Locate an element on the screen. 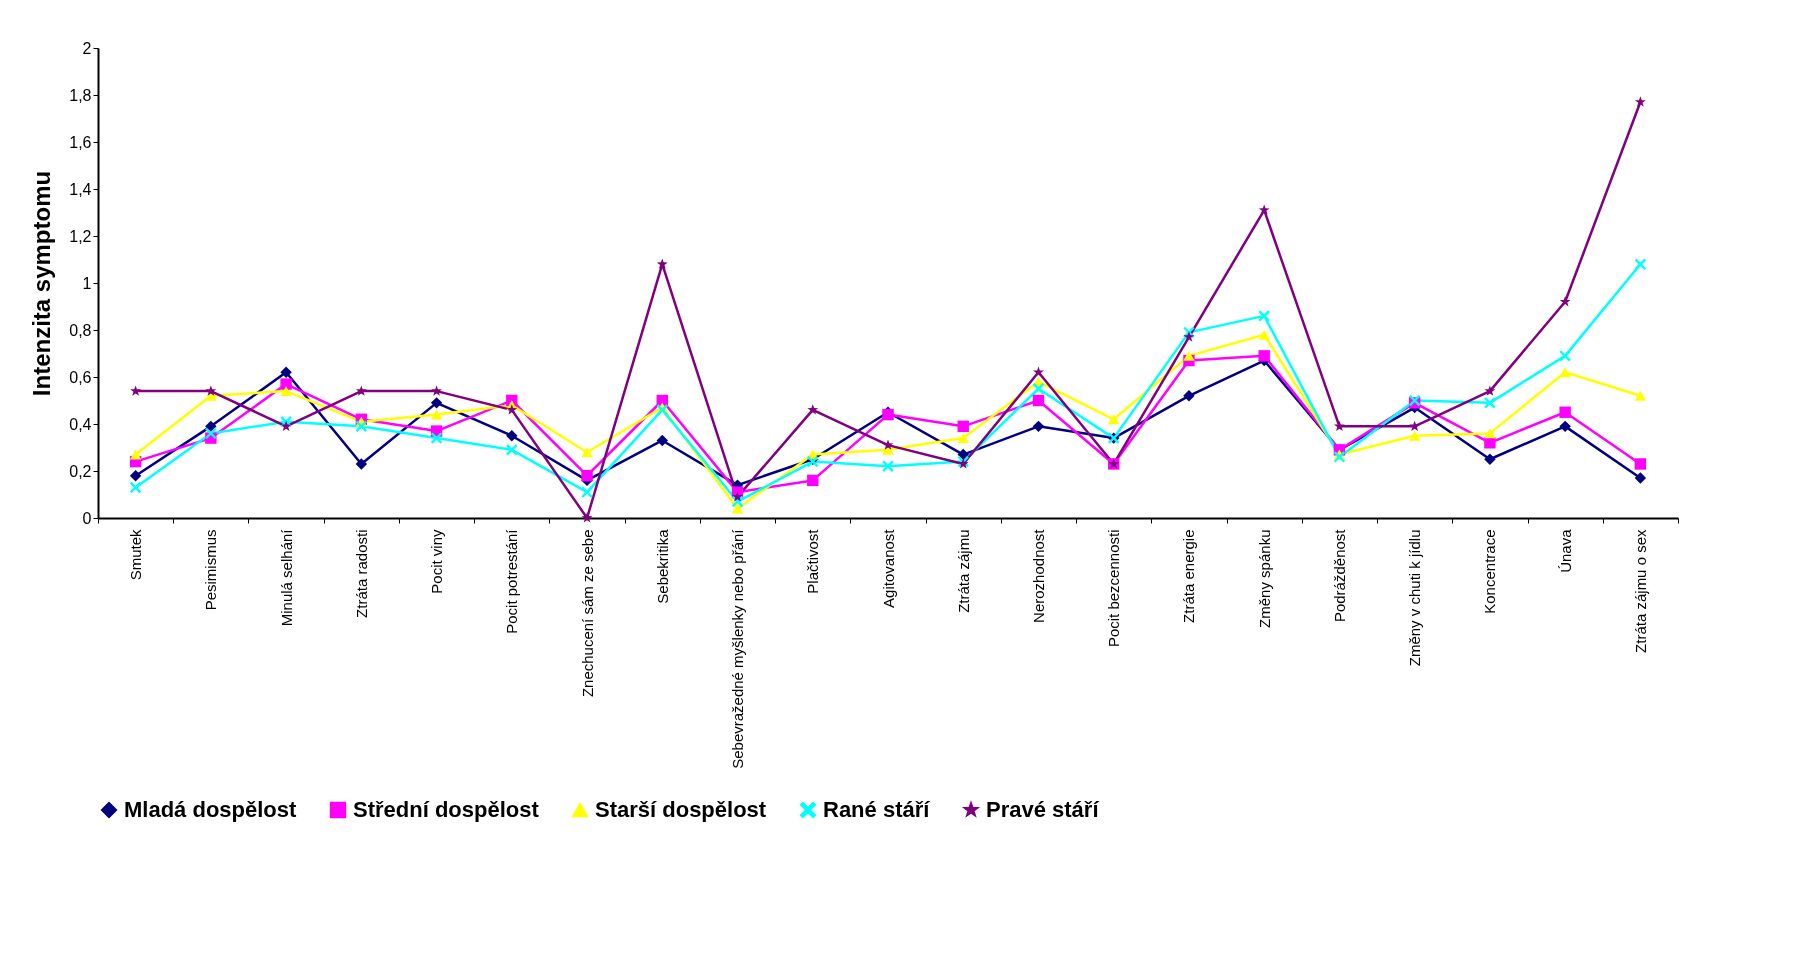 This screenshot has height=961, width=1805. x-tick-label: Znechucení sám ze sebe is located at coordinates (587, 613).